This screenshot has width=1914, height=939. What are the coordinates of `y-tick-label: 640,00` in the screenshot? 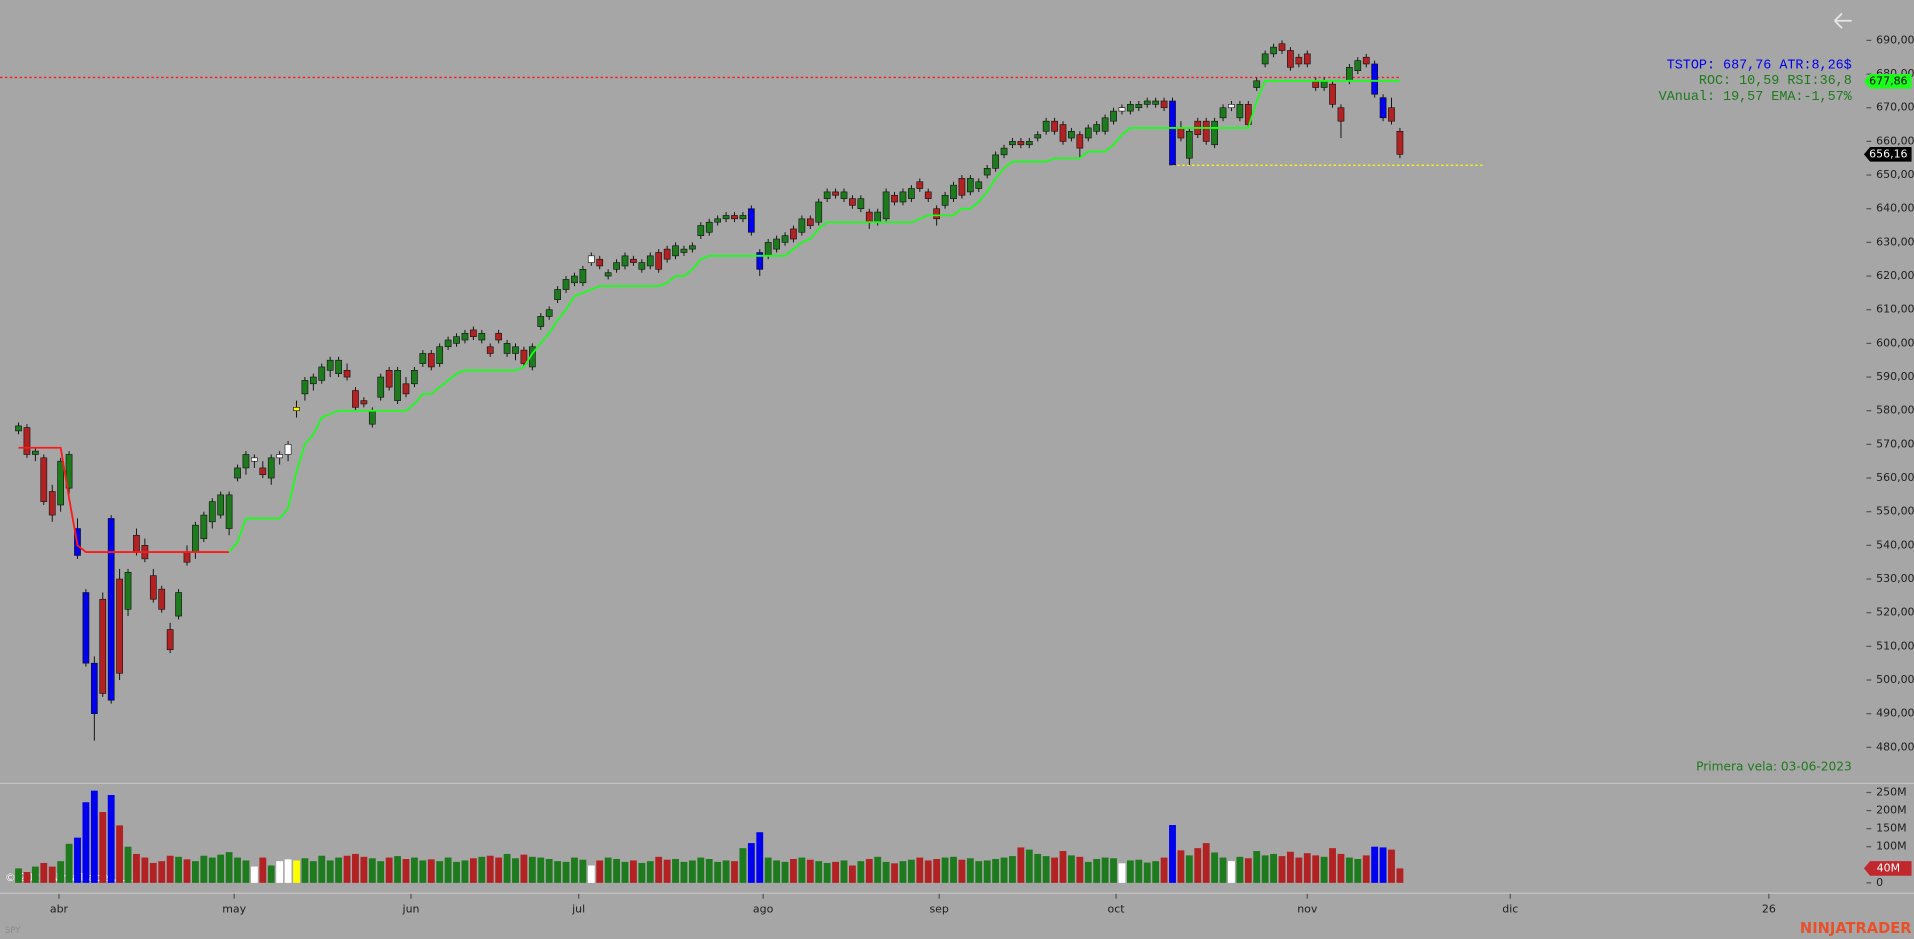 It's located at (1895, 208).